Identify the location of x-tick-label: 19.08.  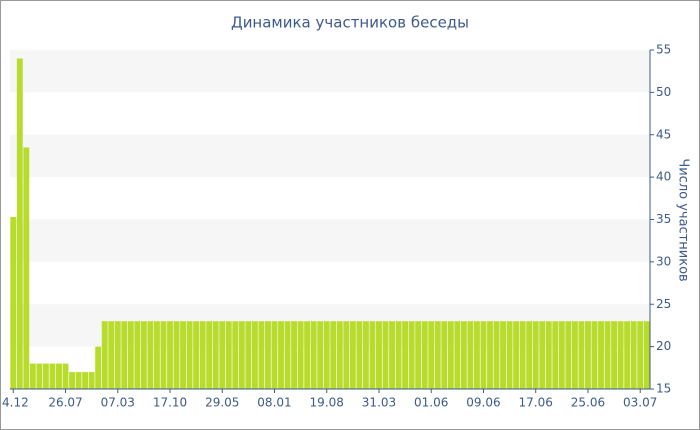
(327, 403).